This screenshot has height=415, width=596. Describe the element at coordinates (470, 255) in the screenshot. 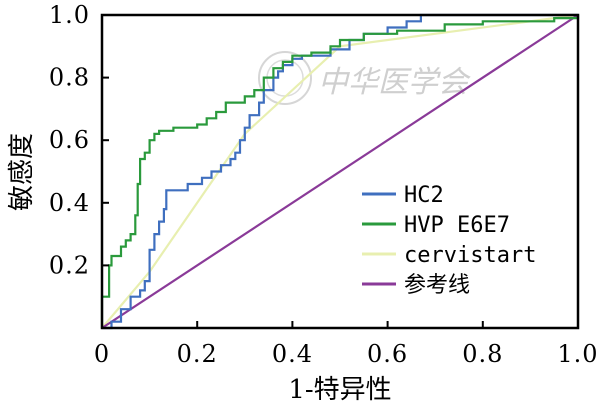

I see `legend-label: cervistart` at that location.